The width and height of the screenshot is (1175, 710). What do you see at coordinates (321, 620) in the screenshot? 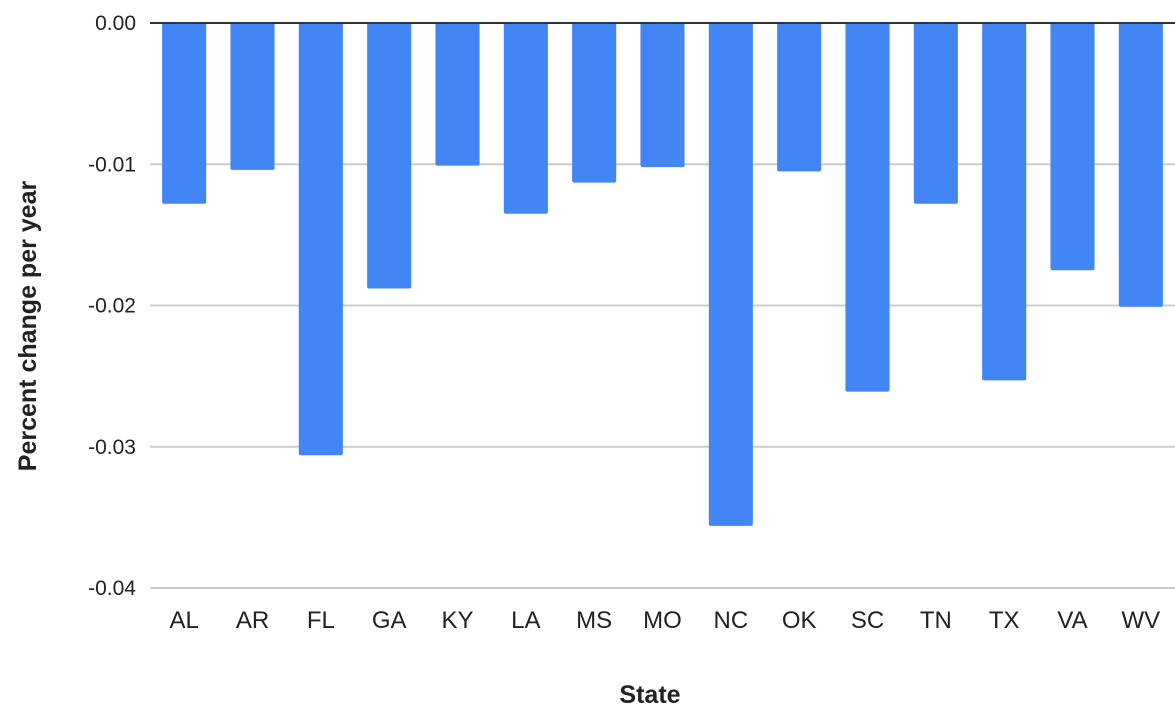
I see `x-tick-label: FL` at bounding box center [321, 620].